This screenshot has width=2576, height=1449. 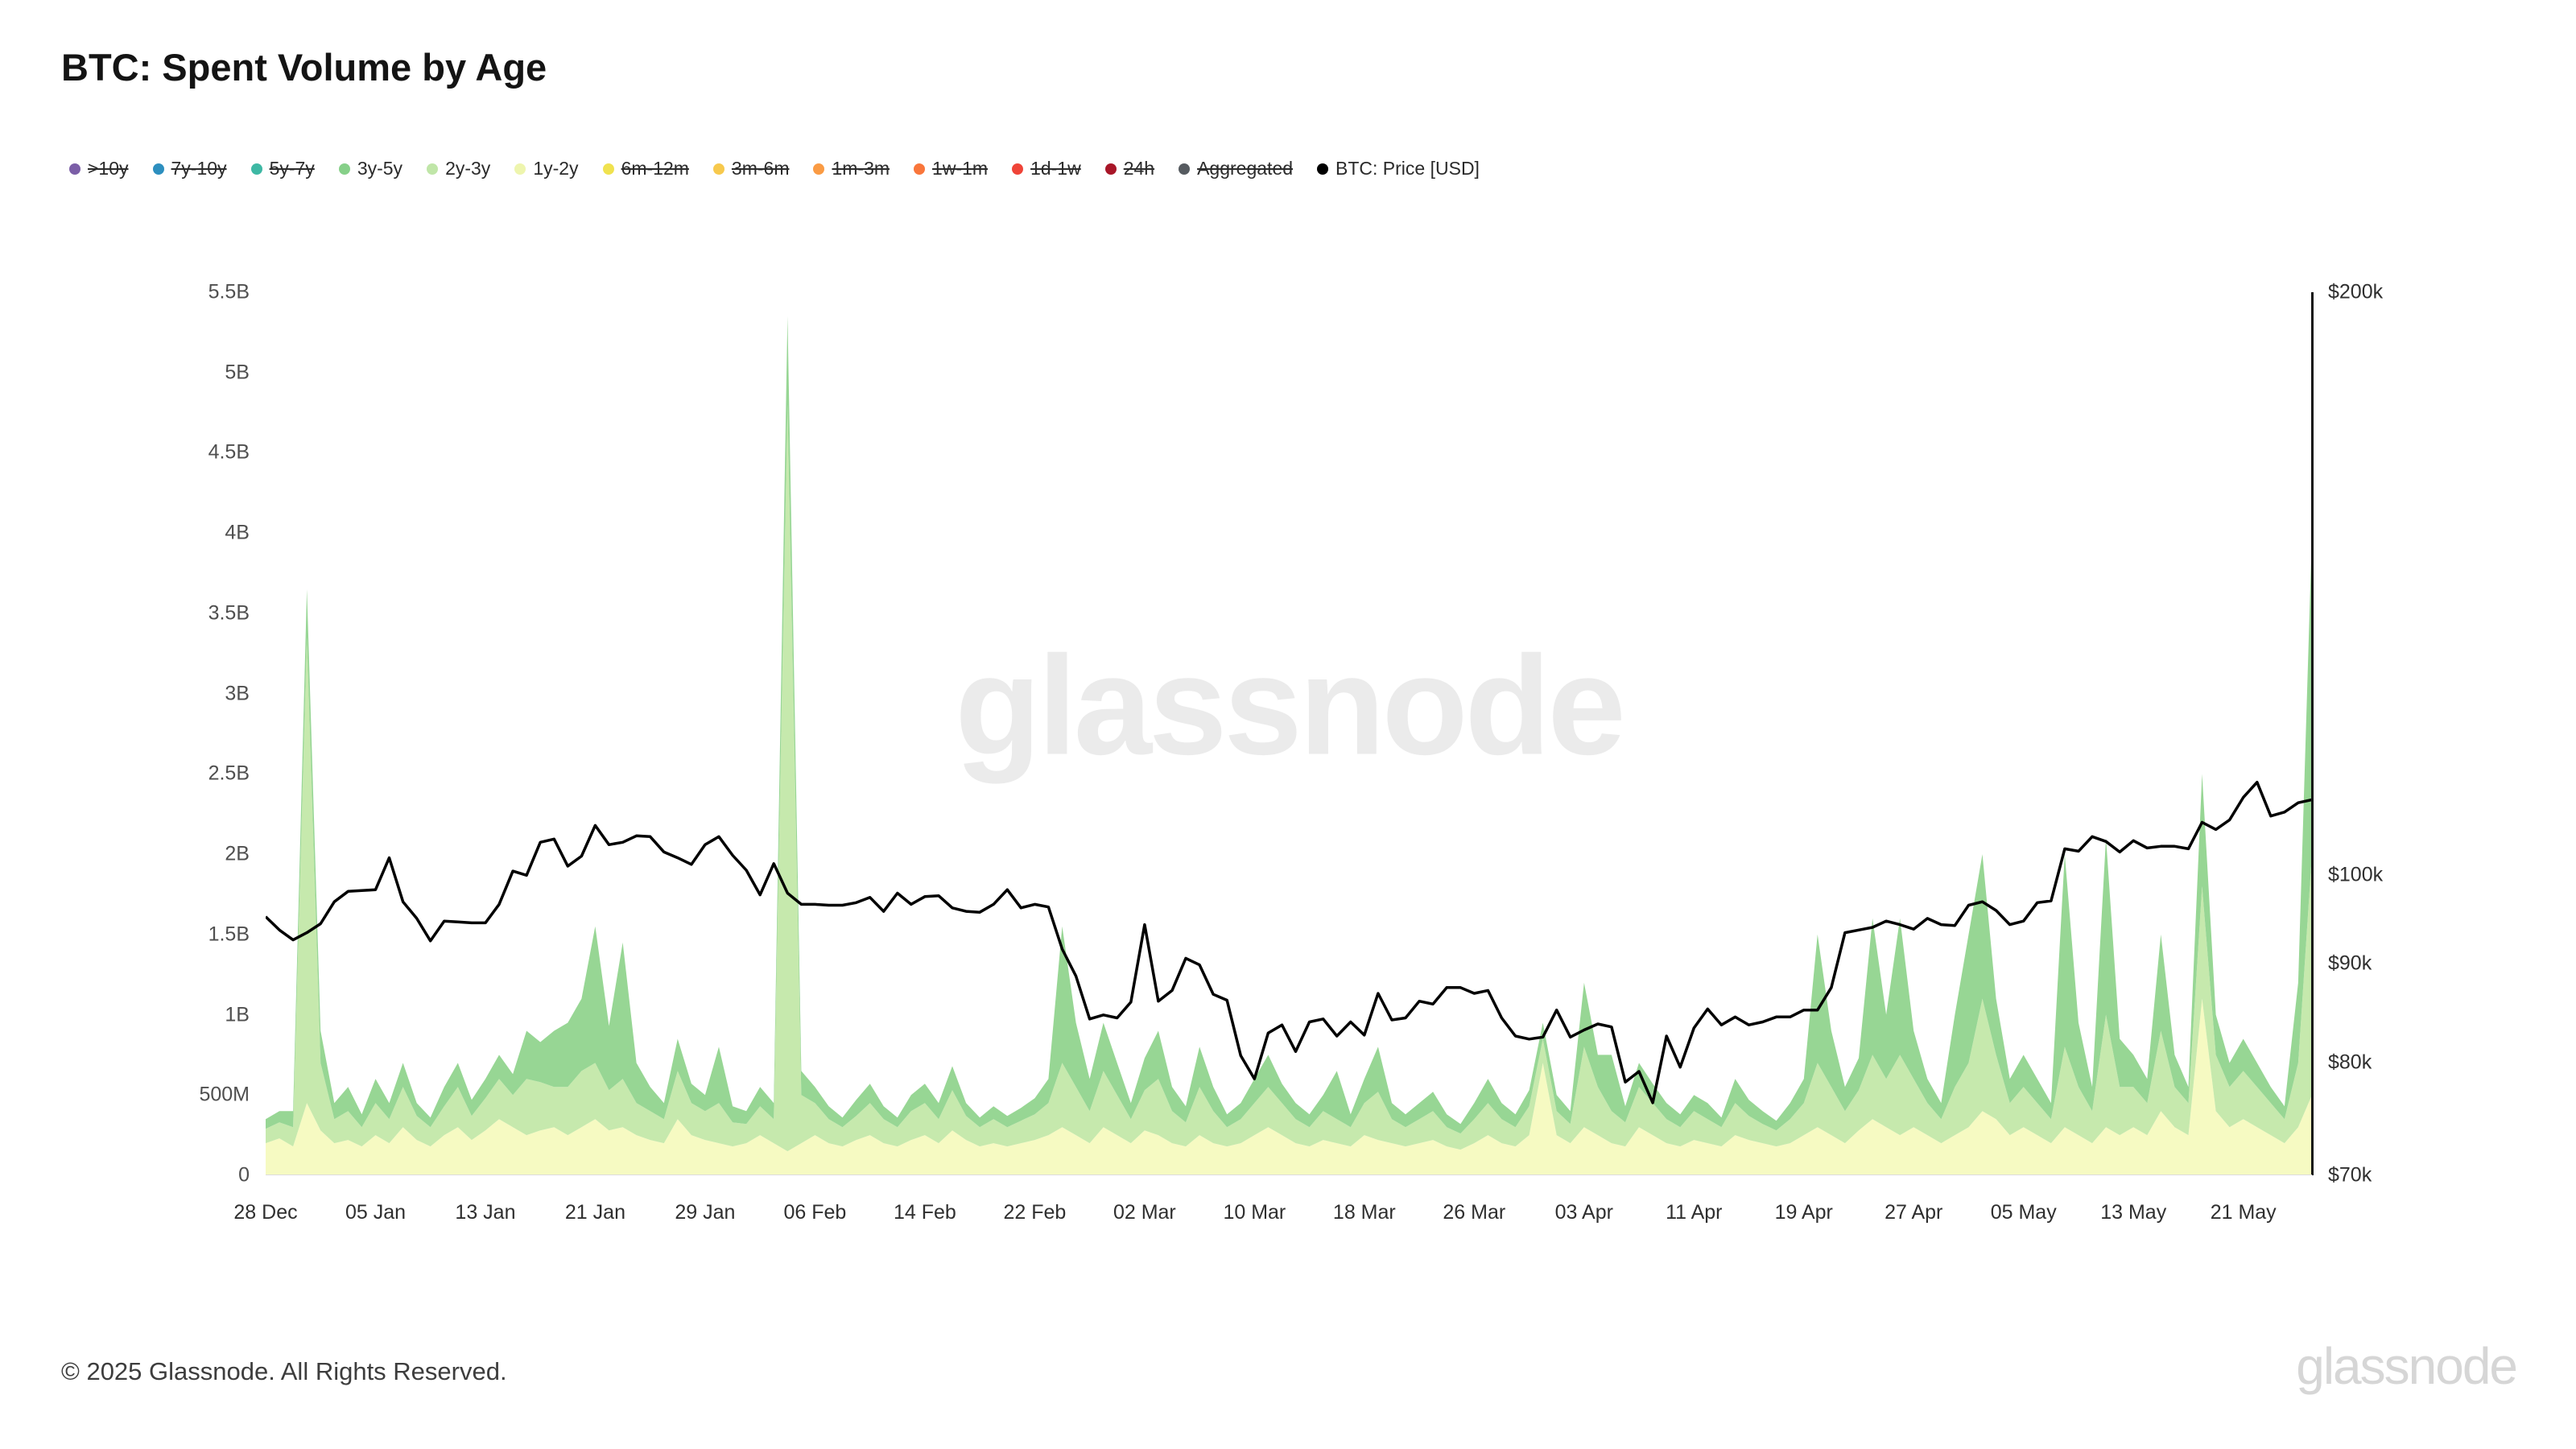 I want to click on legend-label: 1m-3m, so click(x=861, y=168).